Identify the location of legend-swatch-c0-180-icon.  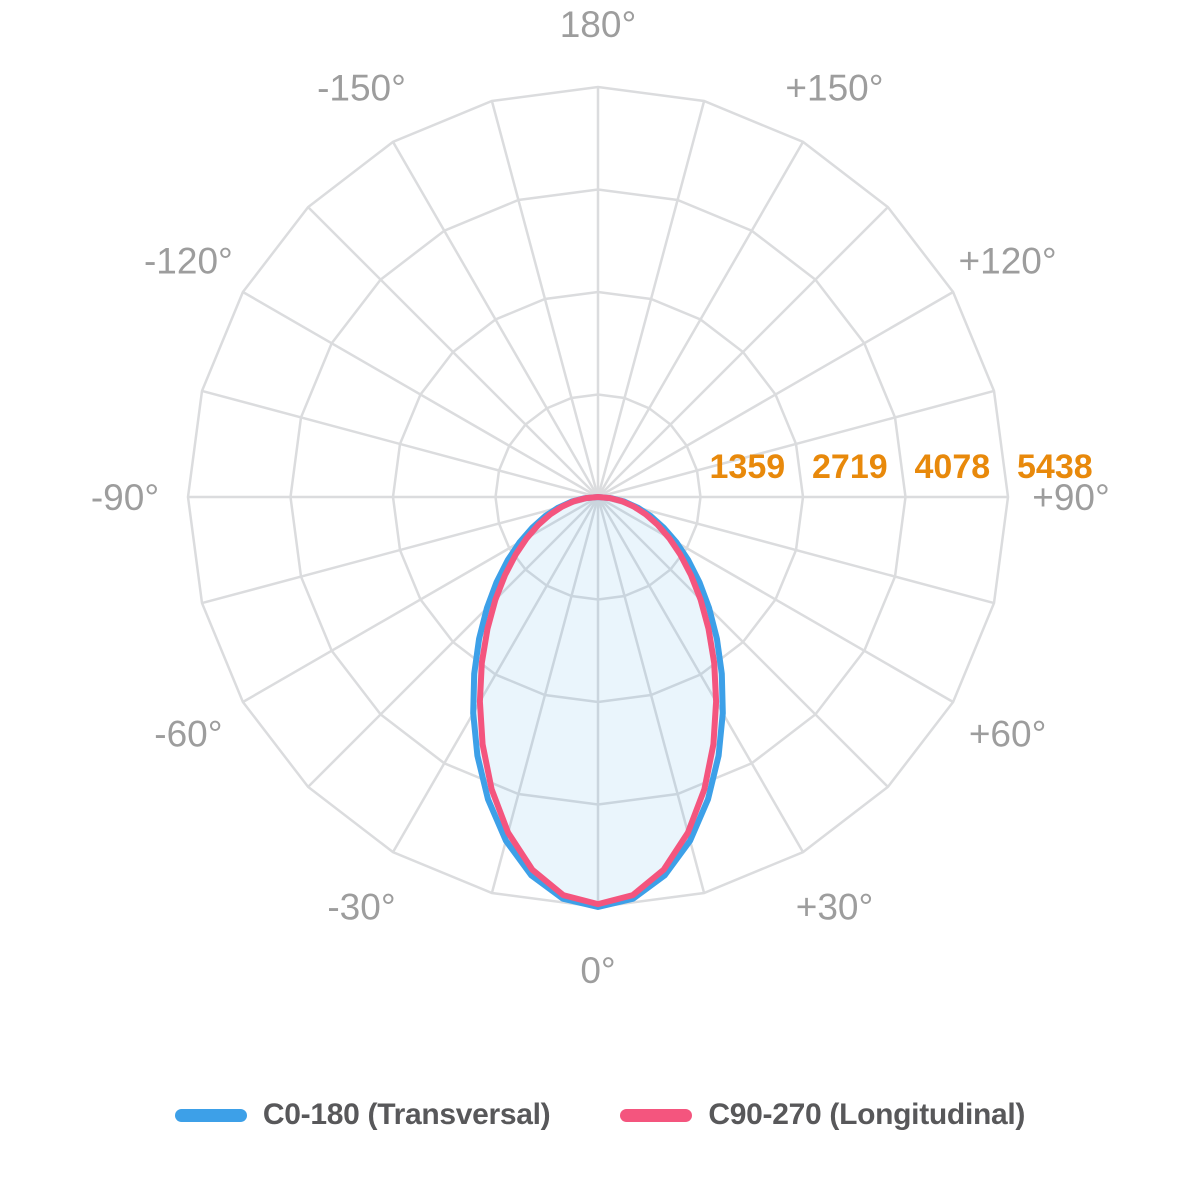
(210, 1115).